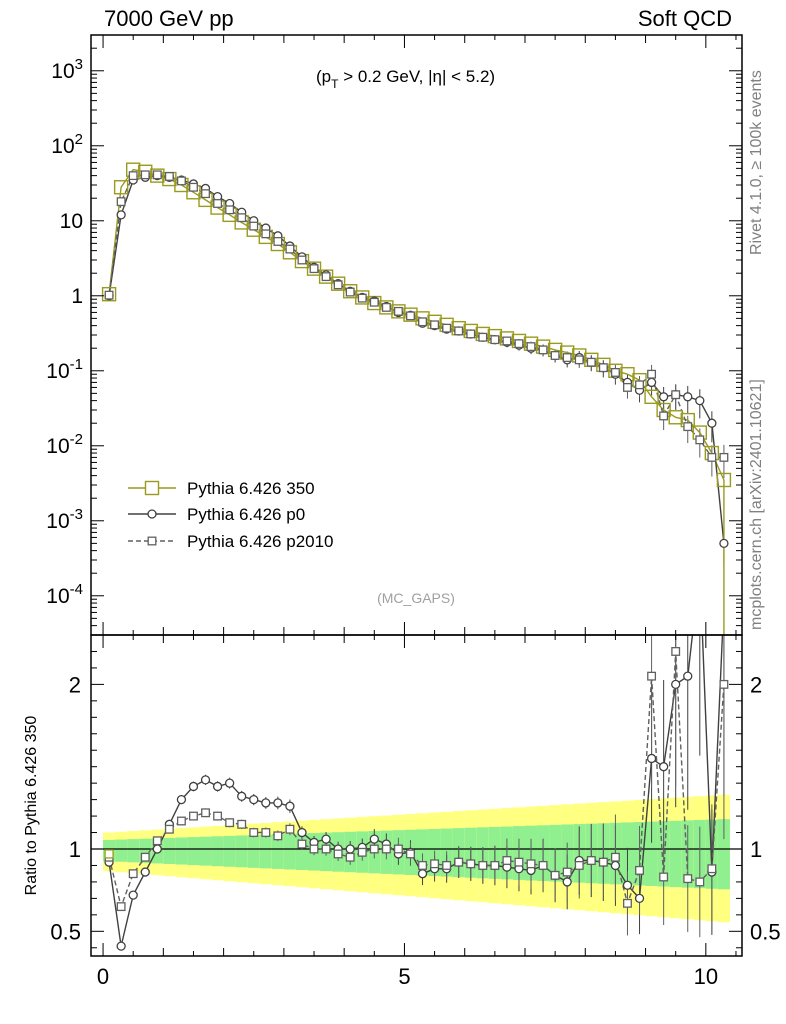 This screenshot has height=1024, width=786. What do you see at coordinates (706, 976) in the screenshot?
I see `x-tick-label: 10` at bounding box center [706, 976].